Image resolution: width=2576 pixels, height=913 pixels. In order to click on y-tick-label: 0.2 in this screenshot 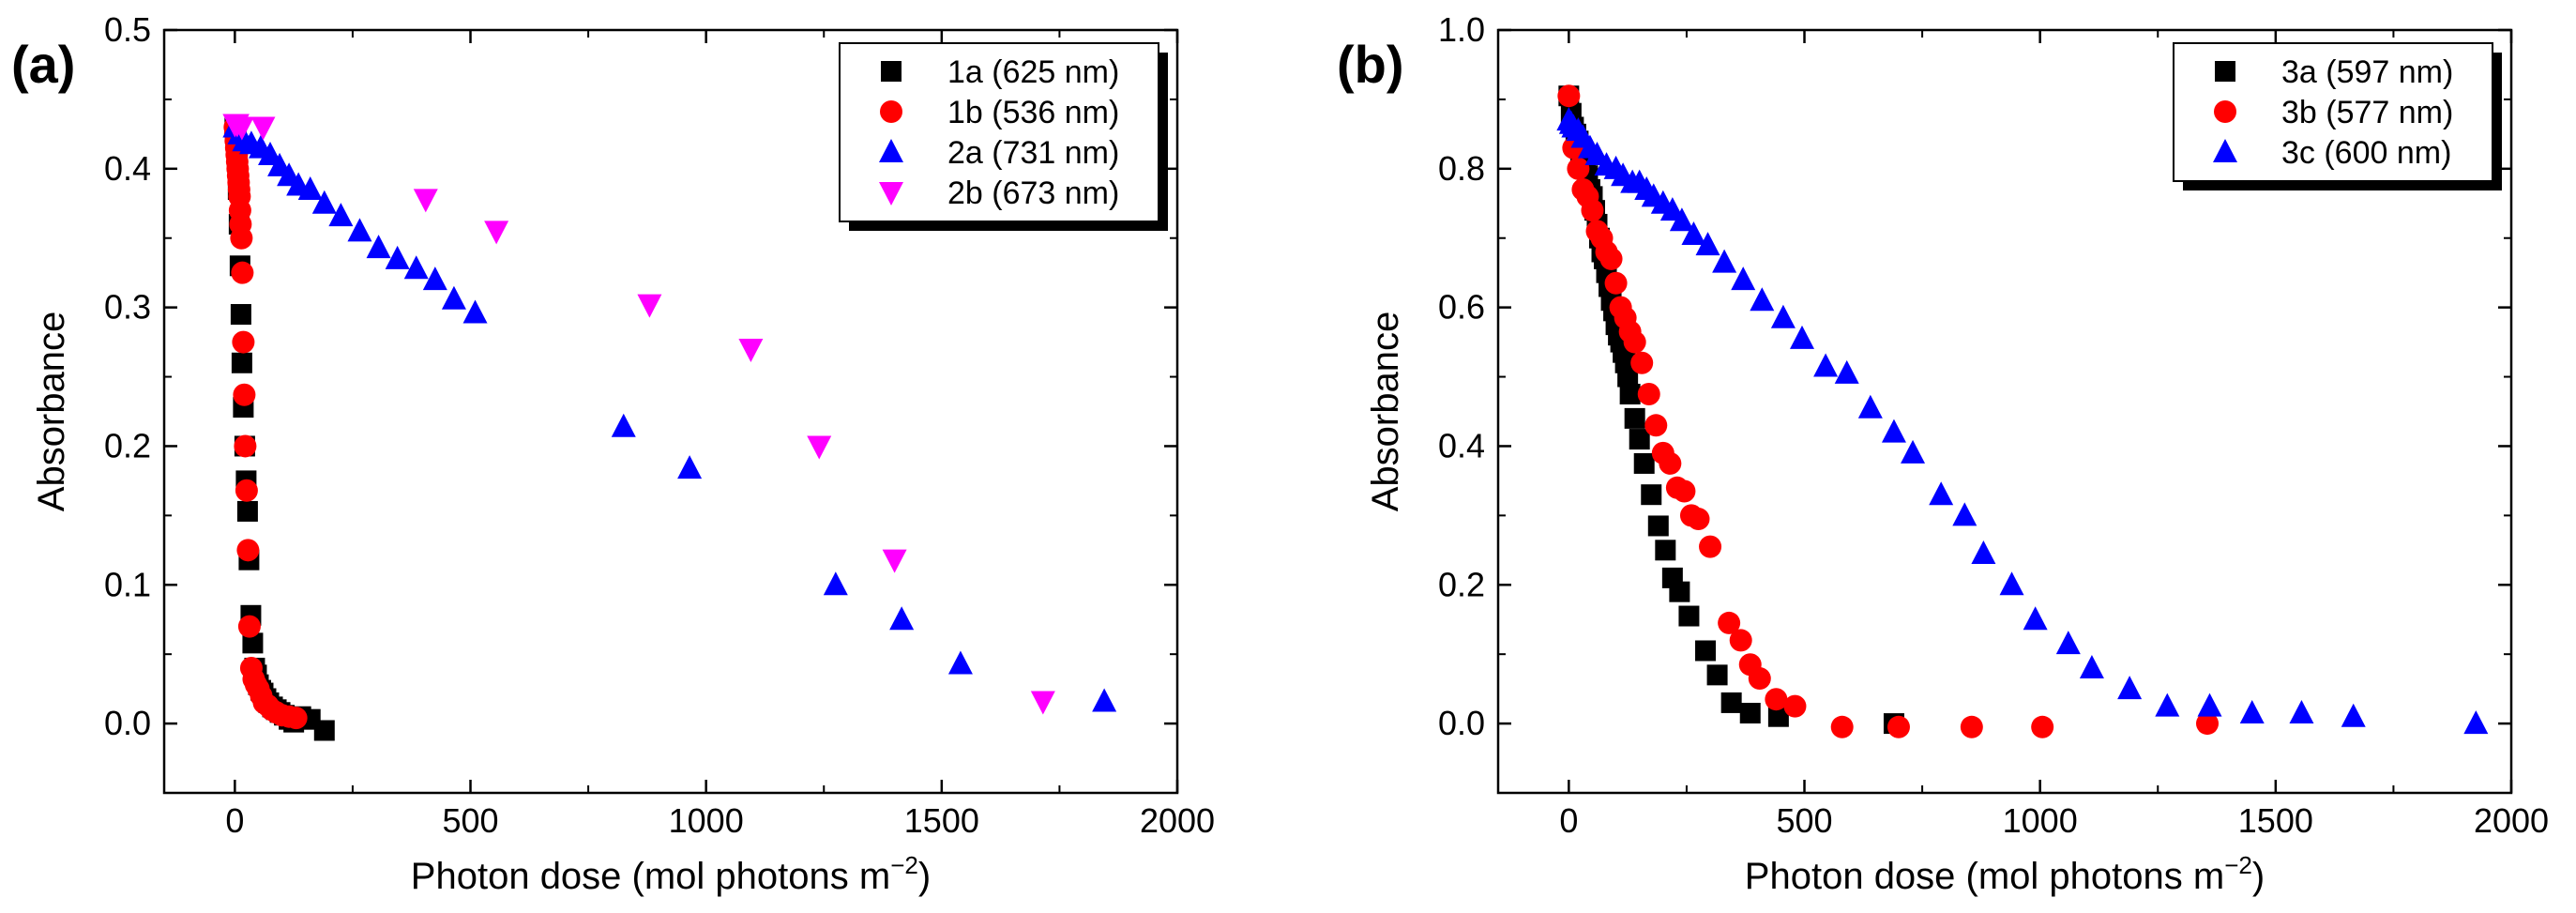, I will do `click(127, 445)`.